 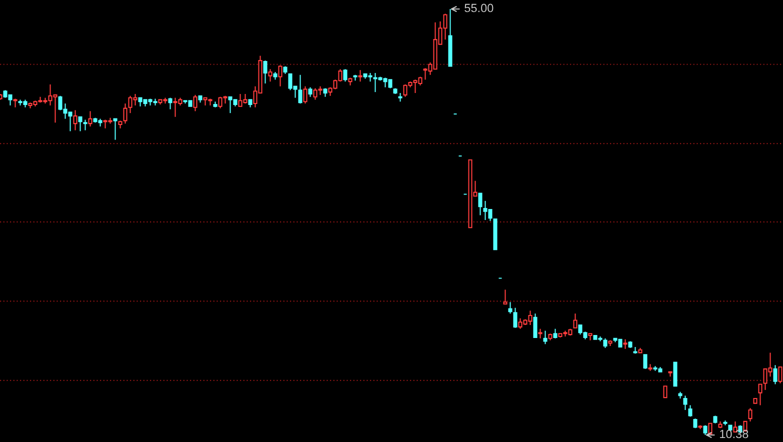 What do you see at coordinates (734, 434) in the screenshot?
I see `annotation: 10.38` at bounding box center [734, 434].